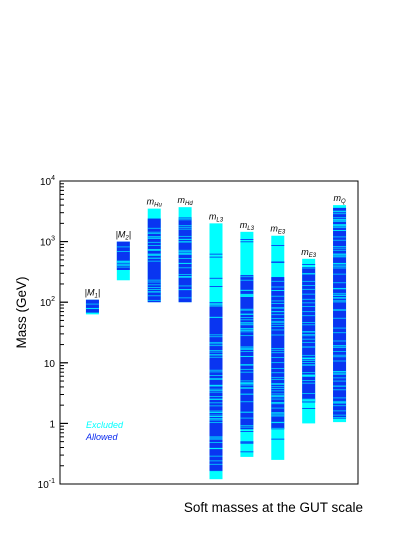 The image size is (414, 536). I want to click on y-tick-label: 1, so click(52, 424).